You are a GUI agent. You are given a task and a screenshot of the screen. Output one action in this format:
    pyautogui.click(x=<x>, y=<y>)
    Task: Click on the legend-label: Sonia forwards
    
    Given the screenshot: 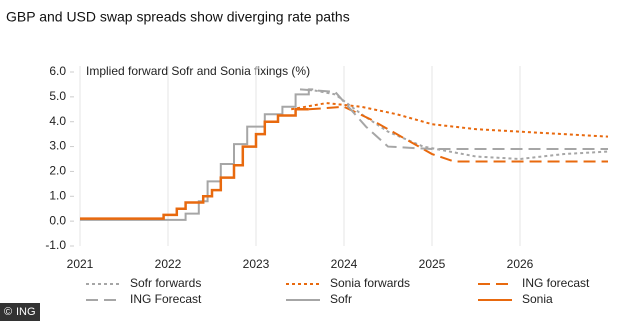 What is the action you would take?
    pyautogui.click(x=370, y=283)
    